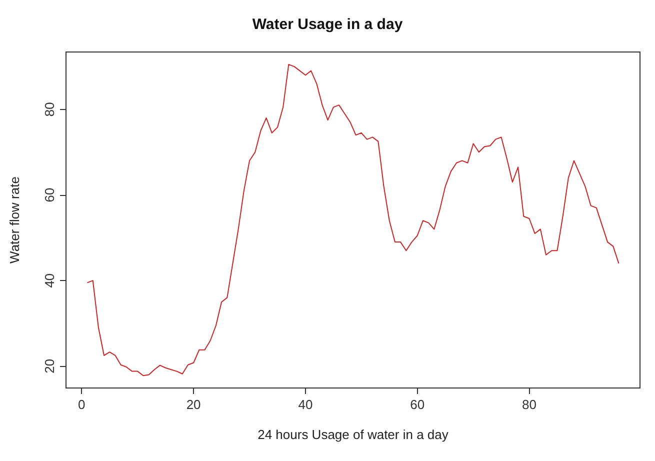 This screenshot has width=655, height=461. Describe the element at coordinates (49, 109) in the screenshot. I see `y-tick-label: 80` at that location.